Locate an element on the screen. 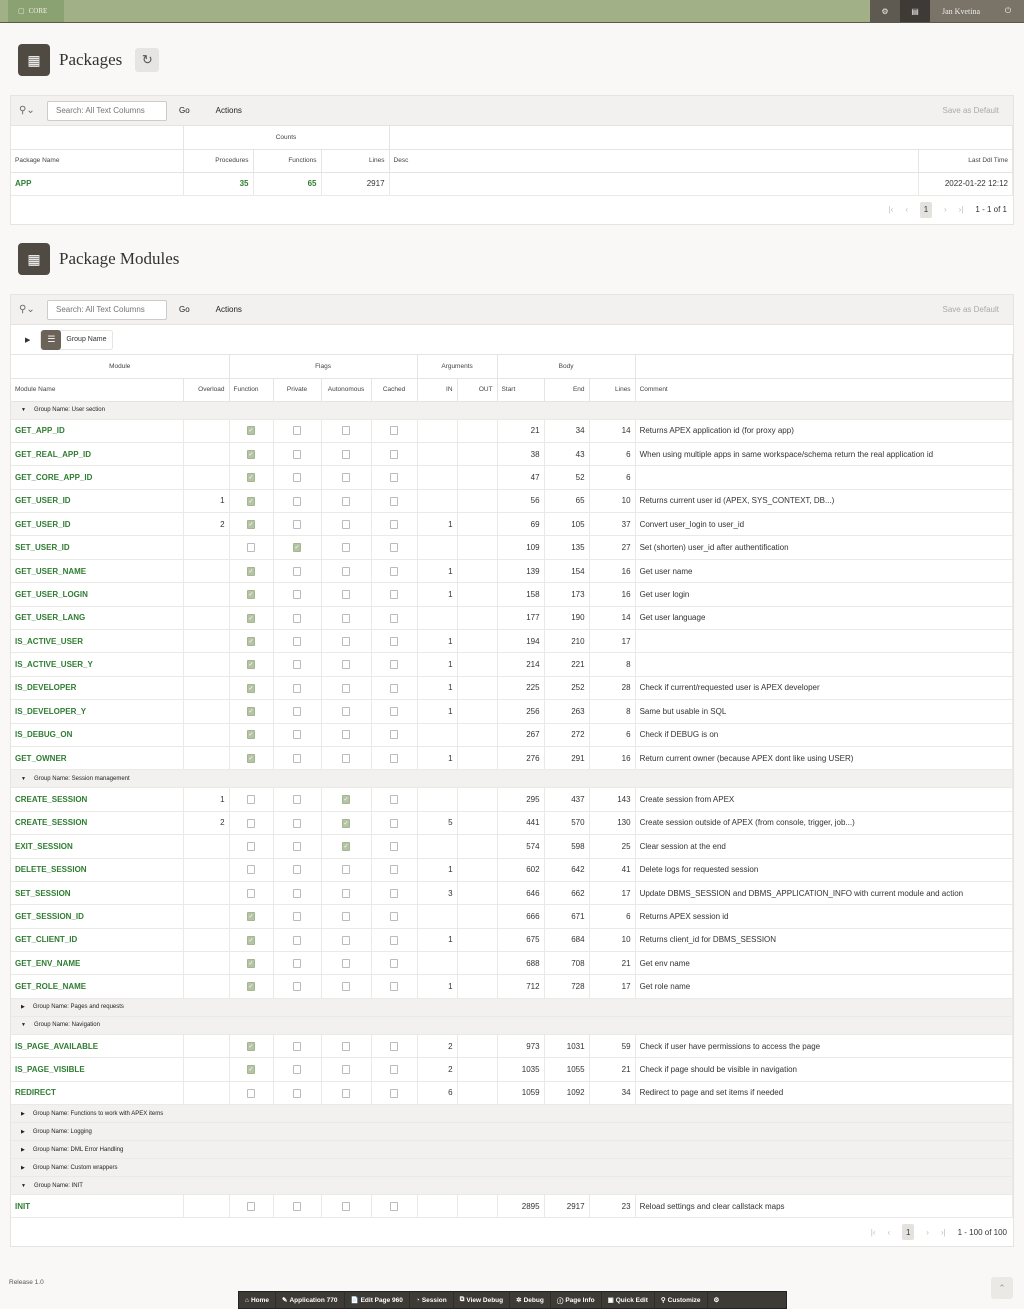  module-name-link: GET_OWNER is located at coordinates (97, 758).